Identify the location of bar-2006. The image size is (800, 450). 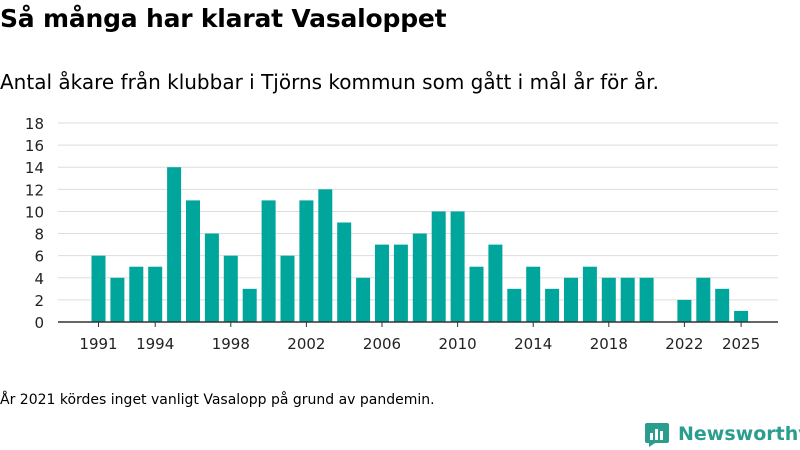
(382, 283).